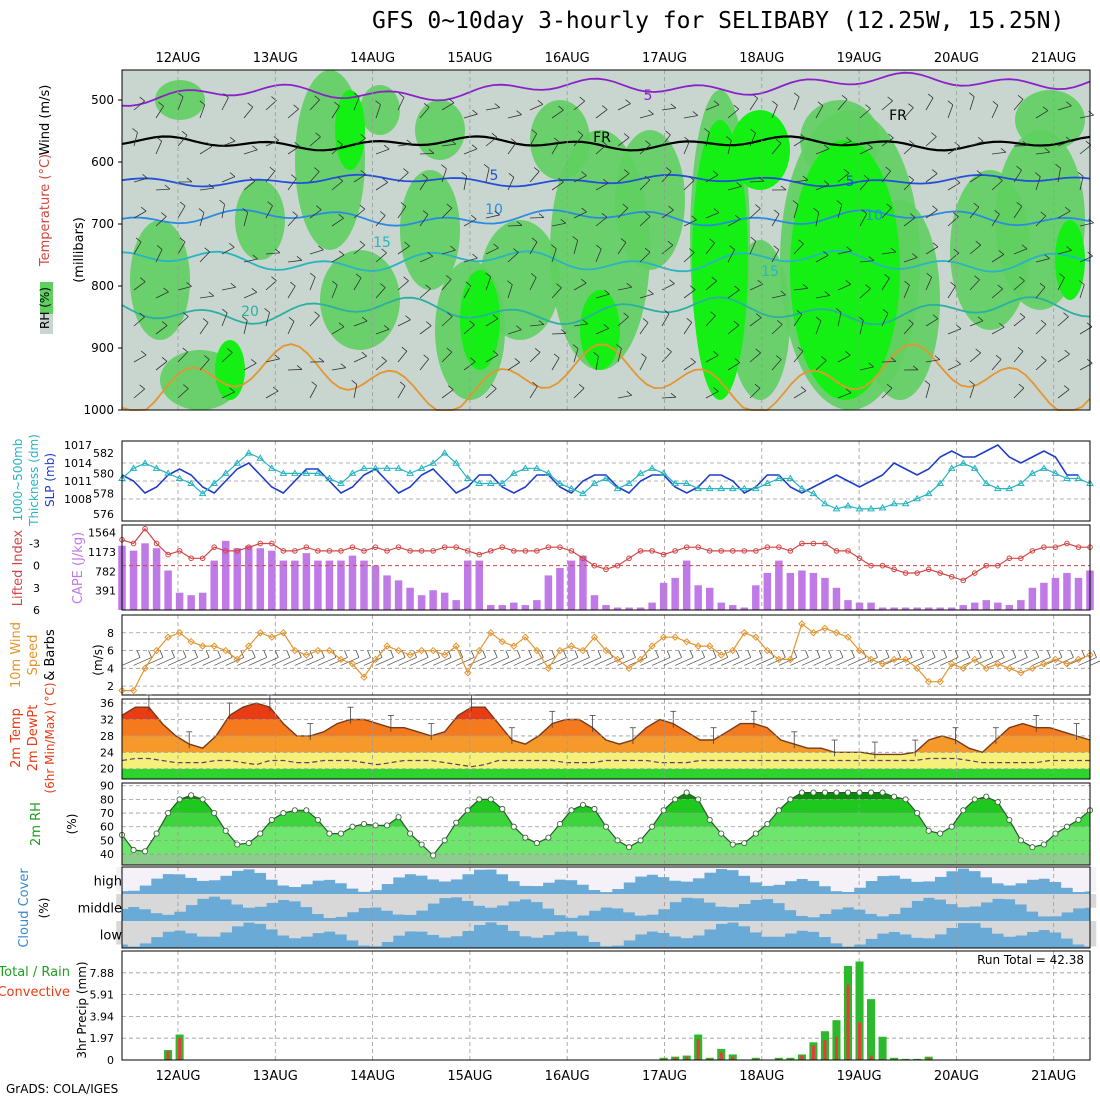 The image size is (1100, 1100). I want to click on contour-label: 5, so click(648, 96).